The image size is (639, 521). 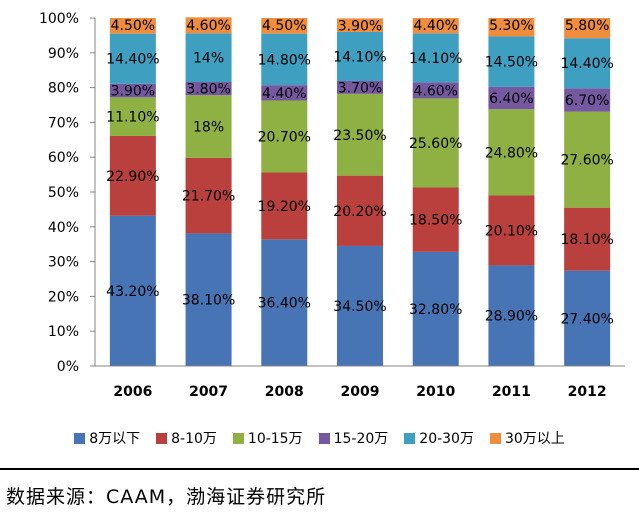 What do you see at coordinates (439, 438) in the screenshot?
I see `legend-item: 20-30万` at bounding box center [439, 438].